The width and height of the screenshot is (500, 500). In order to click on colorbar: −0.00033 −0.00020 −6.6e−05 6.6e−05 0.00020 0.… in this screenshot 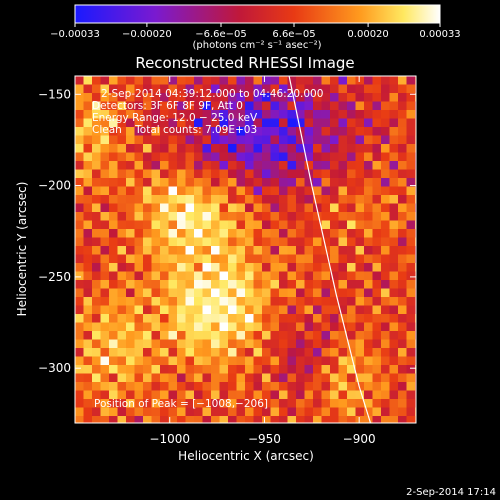, I will do `click(255, 27)`.